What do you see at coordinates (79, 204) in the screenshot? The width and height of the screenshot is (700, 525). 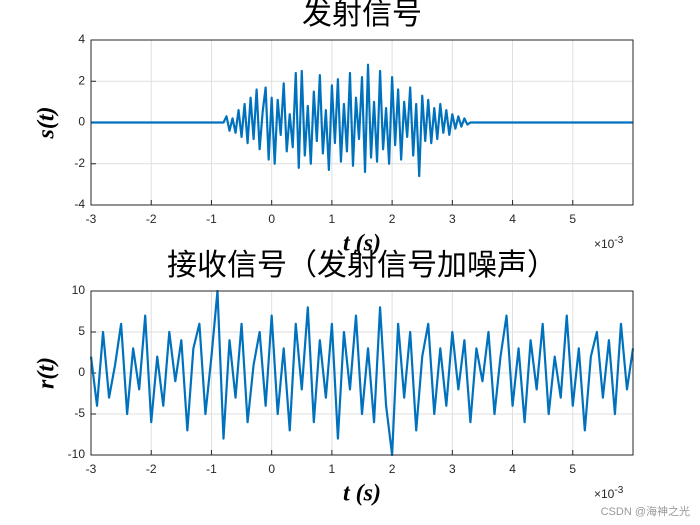 I see `y-tick-label: -4` at bounding box center [79, 204].